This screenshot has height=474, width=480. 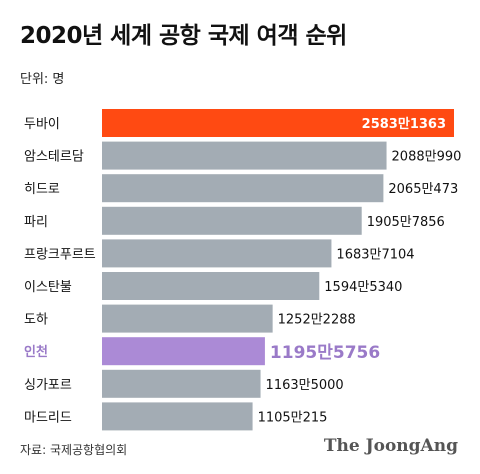 What do you see at coordinates (423, 189) in the screenshot?
I see `value-label: 2065만473` at bounding box center [423, 189].